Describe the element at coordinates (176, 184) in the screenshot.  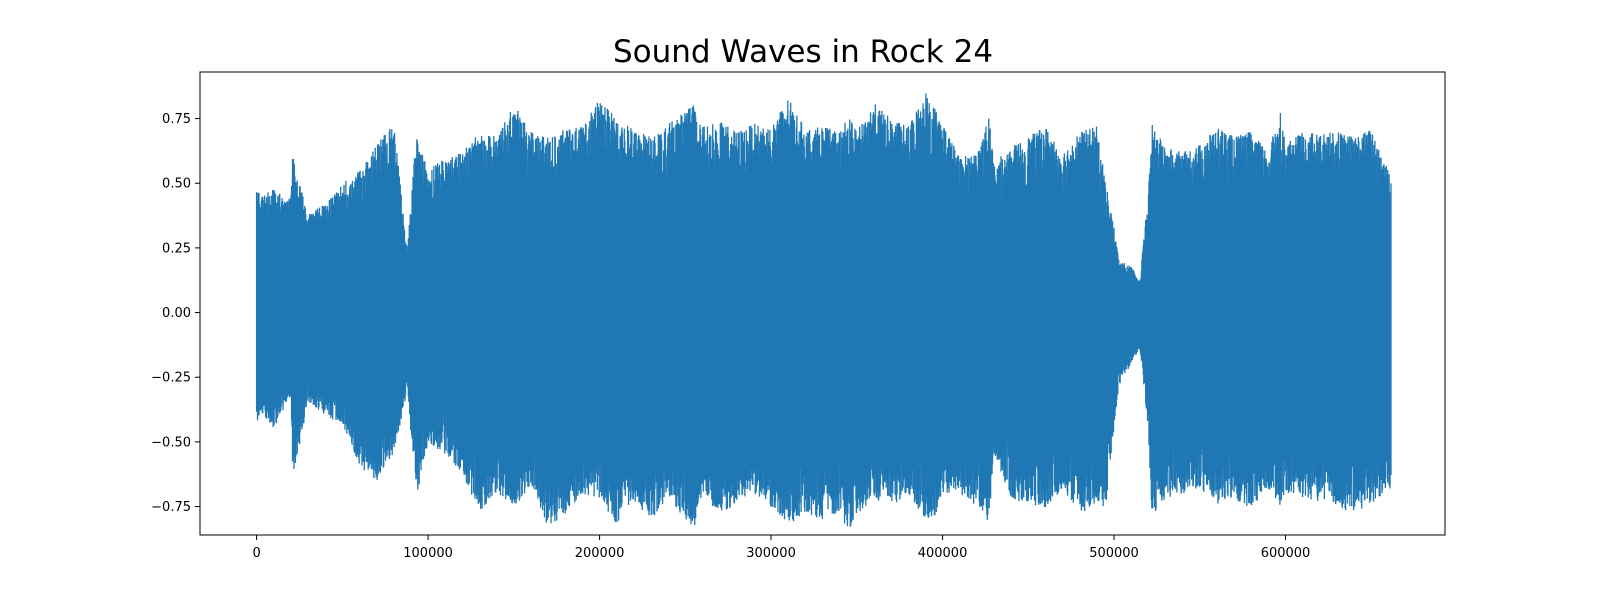
I see `y-tick-label: 0.50` at that location.